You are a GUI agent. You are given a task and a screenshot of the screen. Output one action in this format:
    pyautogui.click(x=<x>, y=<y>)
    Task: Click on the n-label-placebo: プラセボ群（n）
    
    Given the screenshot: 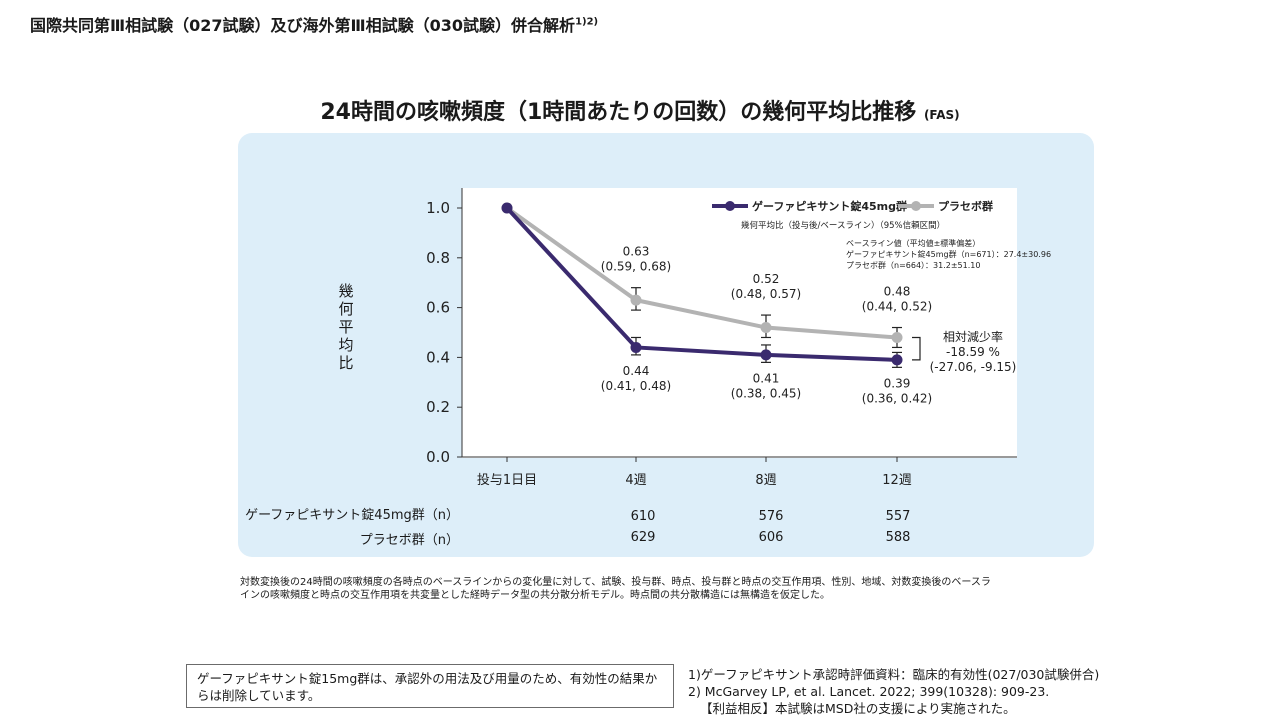 What is the action you would take?
    pyautogui.click(x=409, y=540)
    